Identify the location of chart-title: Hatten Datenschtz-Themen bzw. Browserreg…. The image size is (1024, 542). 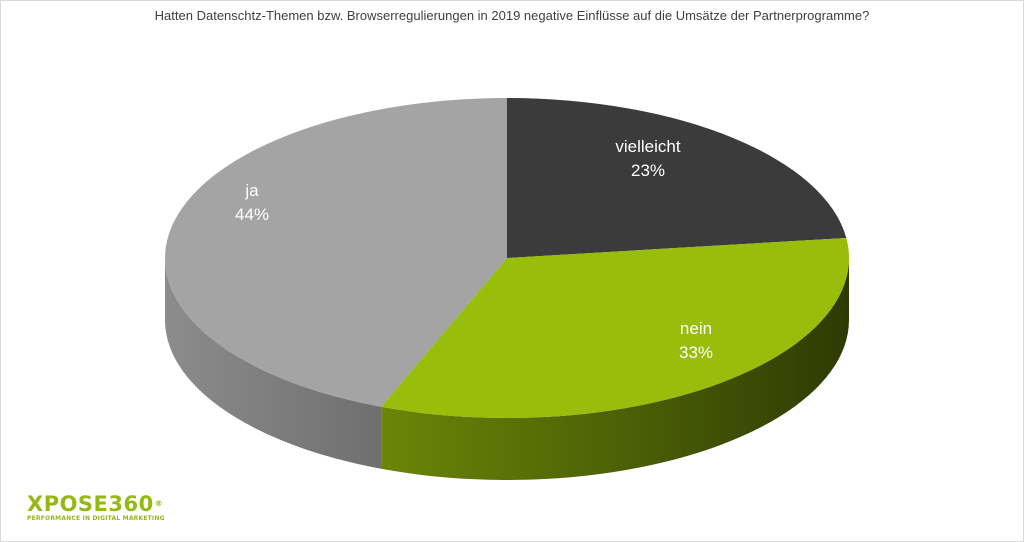
(512, 15).